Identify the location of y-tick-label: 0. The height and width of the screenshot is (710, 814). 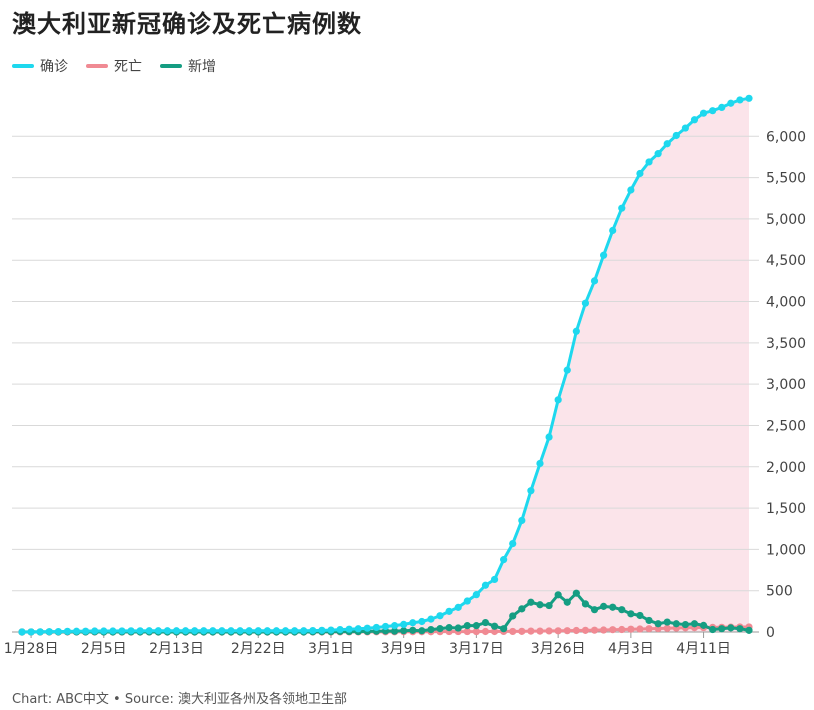
(770, 633).